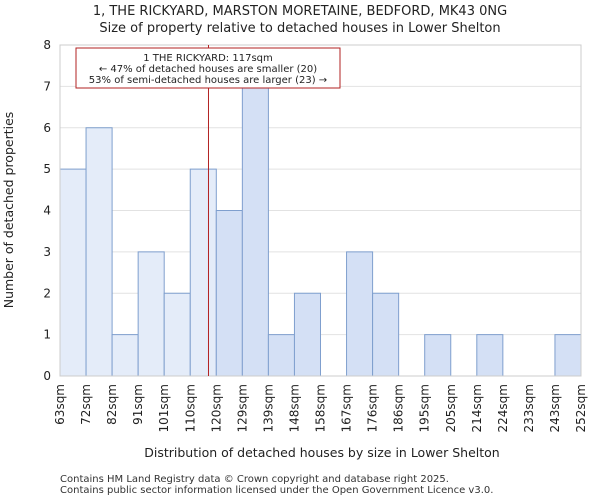 Image resolution: width=600 pixels, height=500 pixels. Describe the element at coordinates (268, 408) in the screenshot. I see `x-tick-label: 139sqm` at that location.